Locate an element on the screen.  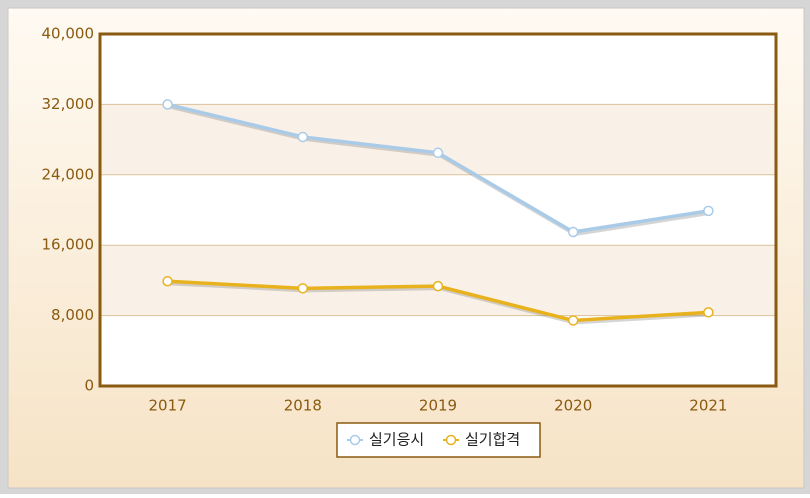
grid-band is located at coordinates (438, 280).